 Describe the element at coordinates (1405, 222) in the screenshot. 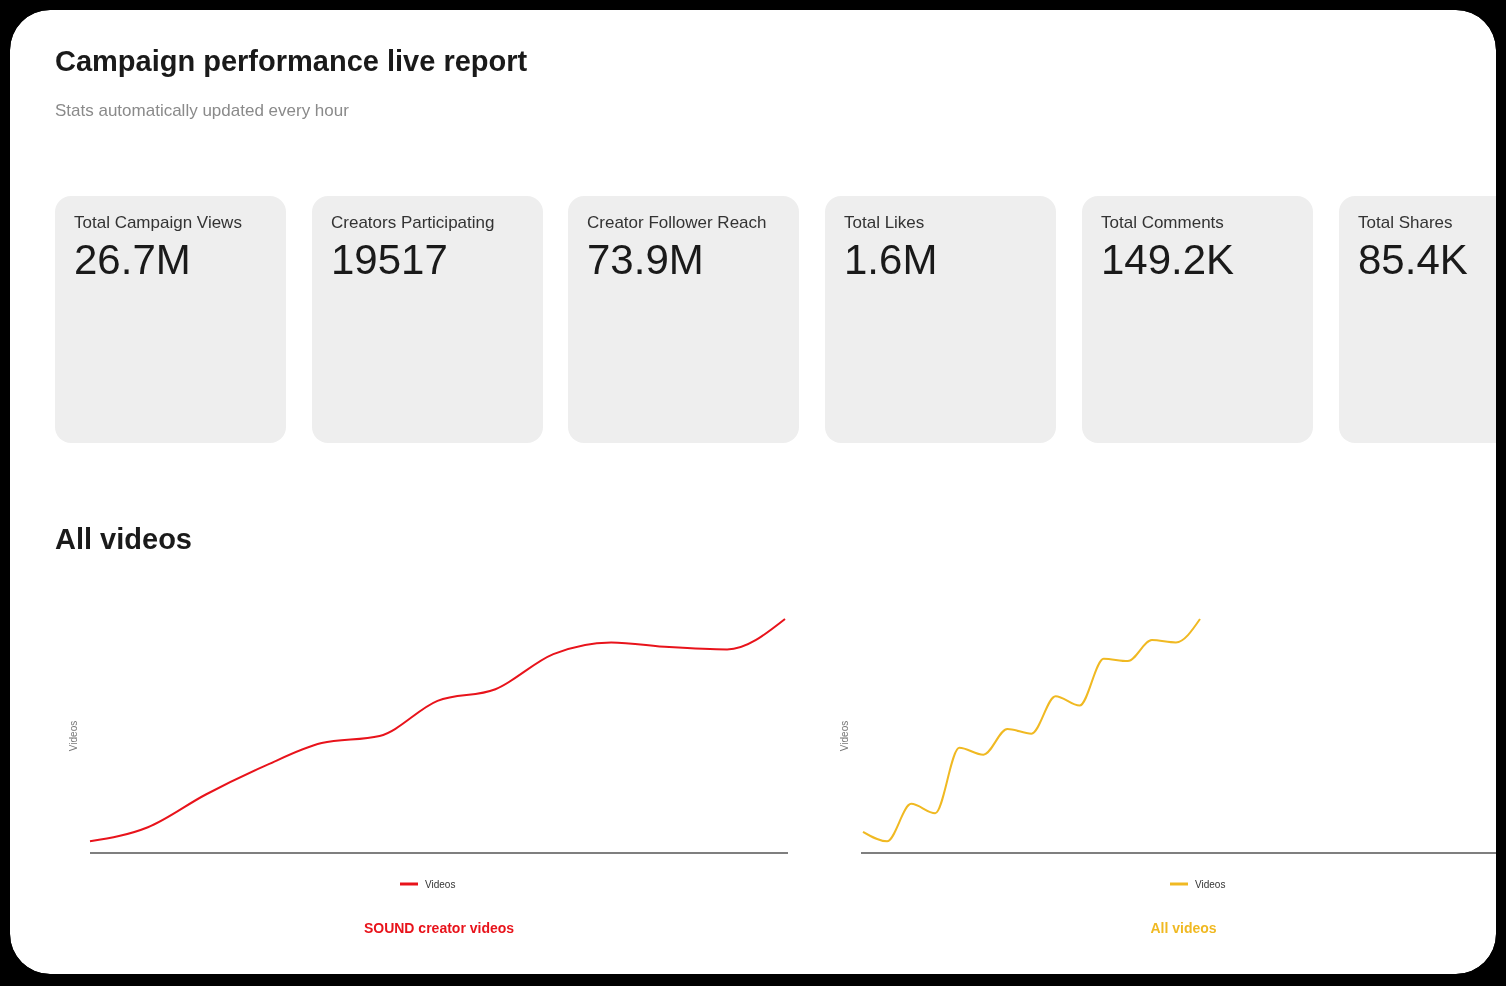

I see `category-label: Total Shares` at that location.